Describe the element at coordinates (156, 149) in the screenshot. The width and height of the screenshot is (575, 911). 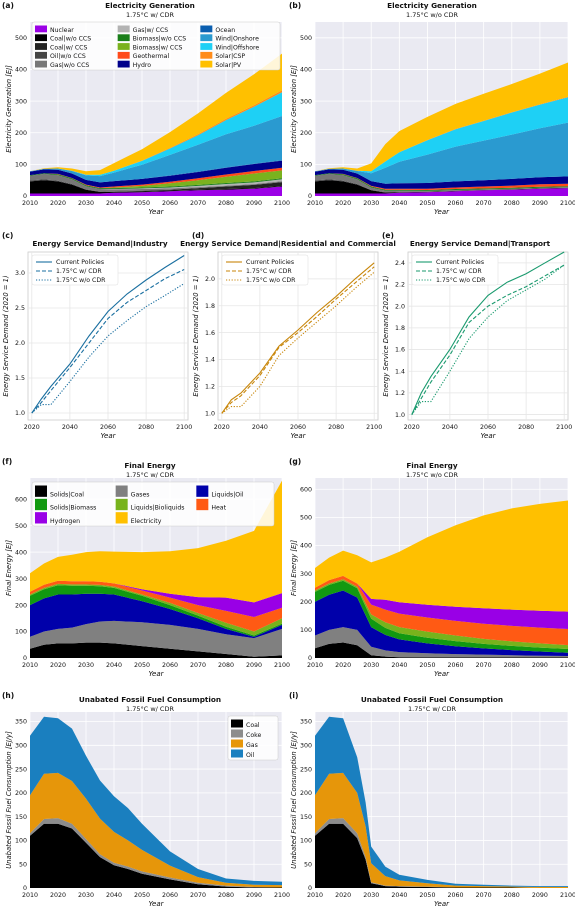
I see `area-series-wind-onshore` at that location.